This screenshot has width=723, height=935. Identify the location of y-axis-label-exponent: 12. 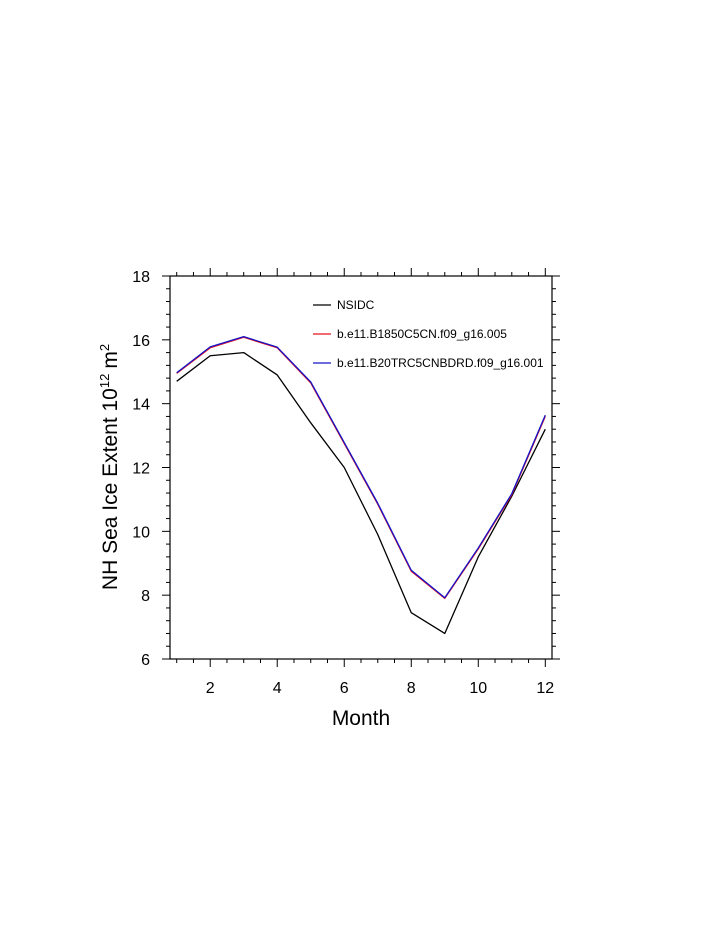
(104, 381).